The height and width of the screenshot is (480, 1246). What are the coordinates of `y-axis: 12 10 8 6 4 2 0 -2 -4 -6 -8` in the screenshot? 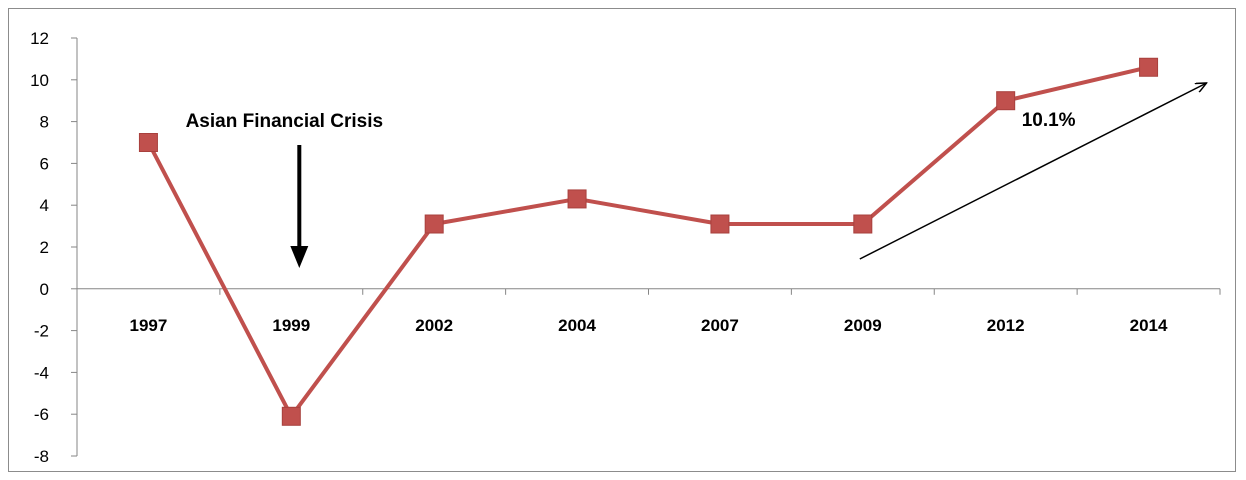 It's located at (54, 247).